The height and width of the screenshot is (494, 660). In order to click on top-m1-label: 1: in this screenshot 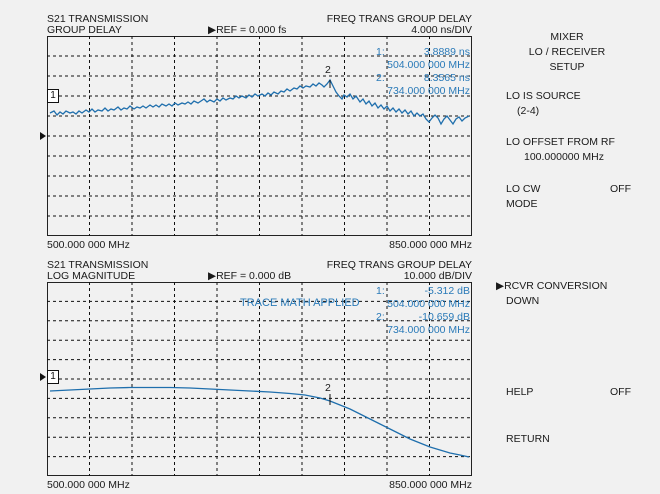, I will do `click(380, 52)`.